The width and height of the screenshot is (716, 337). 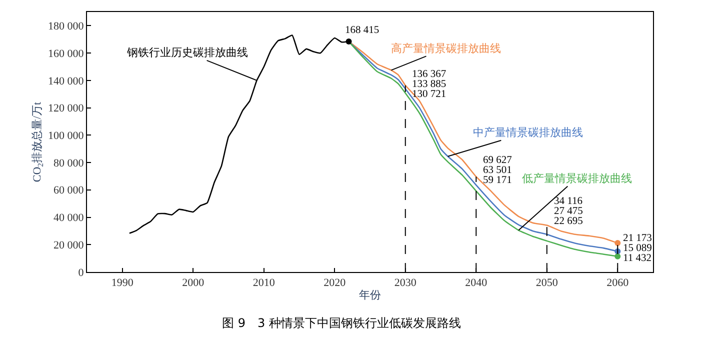 What do you see at coordinates (341, 323) in the screenshot?
I see `text: 图 9 3 种情景下中国钢铁行业低碳发展路线` at bounding box center [341, 323].